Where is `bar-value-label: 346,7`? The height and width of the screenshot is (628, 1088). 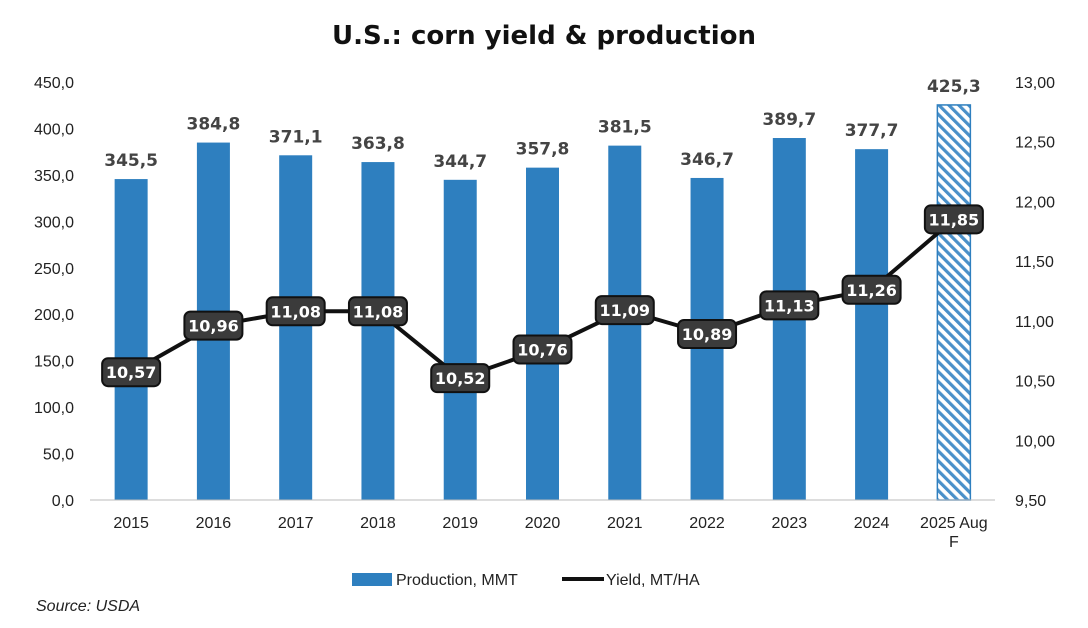 bar-value-label: 346,7 is located at coordinates (707, 160).